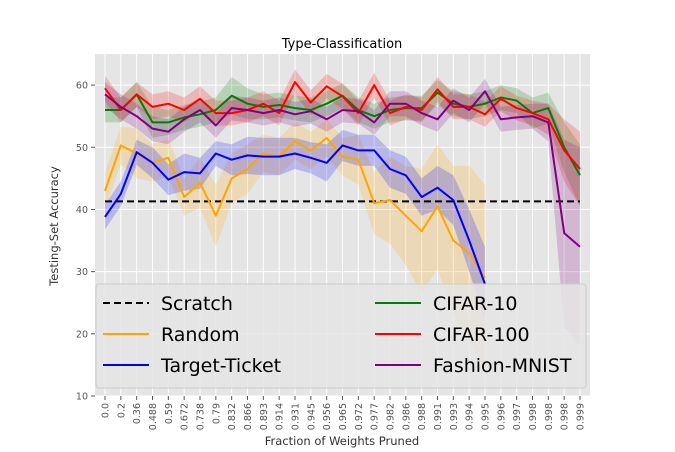 Image resolution: width=675 pixels, height=452 pixels. I want to click on legend-label-cifar-100: CIFAR-100, so click(481, 335).